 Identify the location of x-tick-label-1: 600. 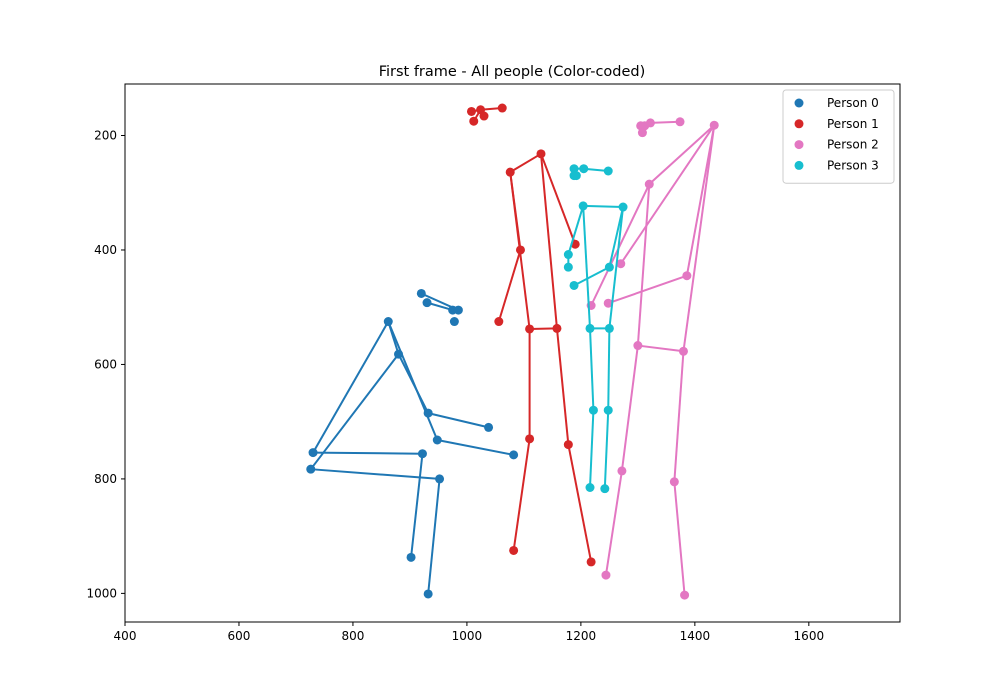
(239, 636).